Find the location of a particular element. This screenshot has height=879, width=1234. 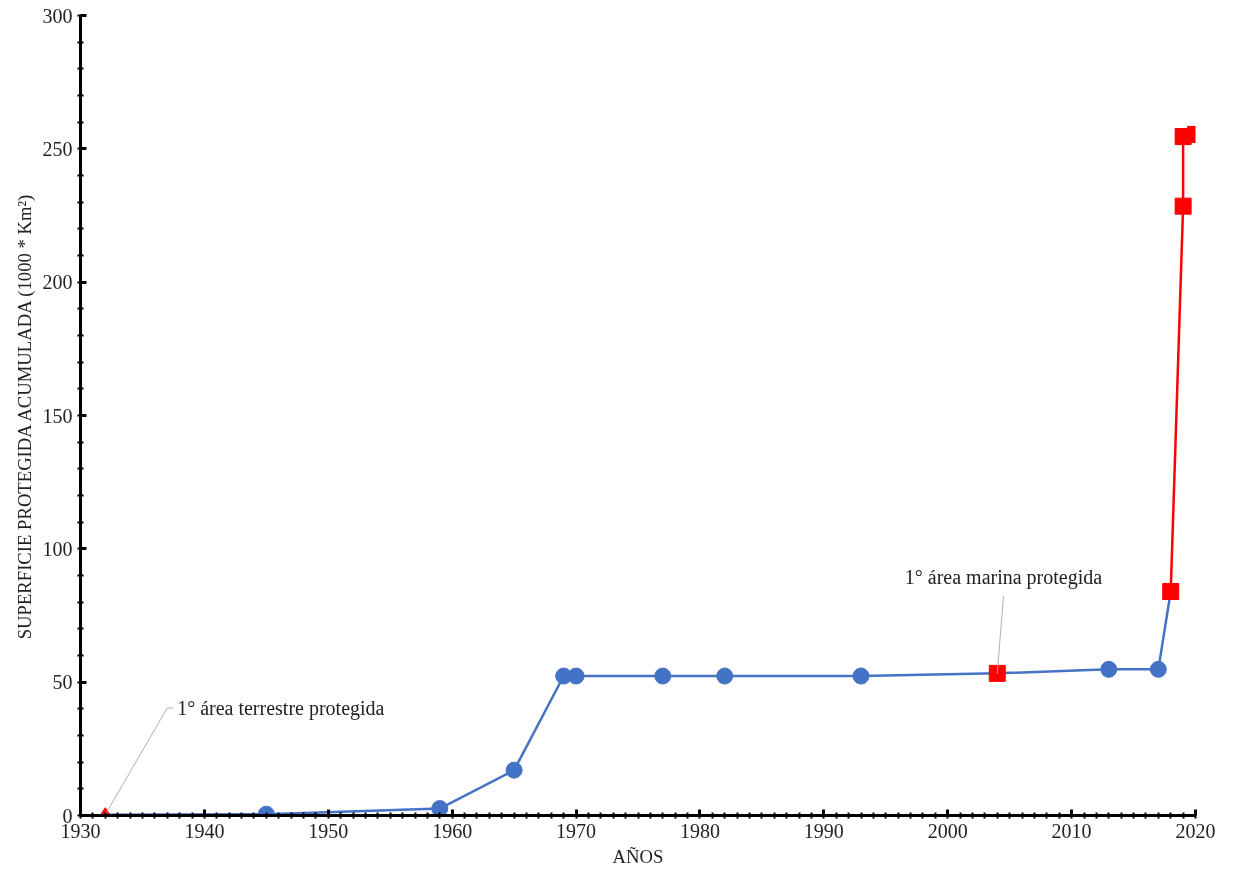

annotation: 1° área terrestre protegida is located at coordinates (281, 709).